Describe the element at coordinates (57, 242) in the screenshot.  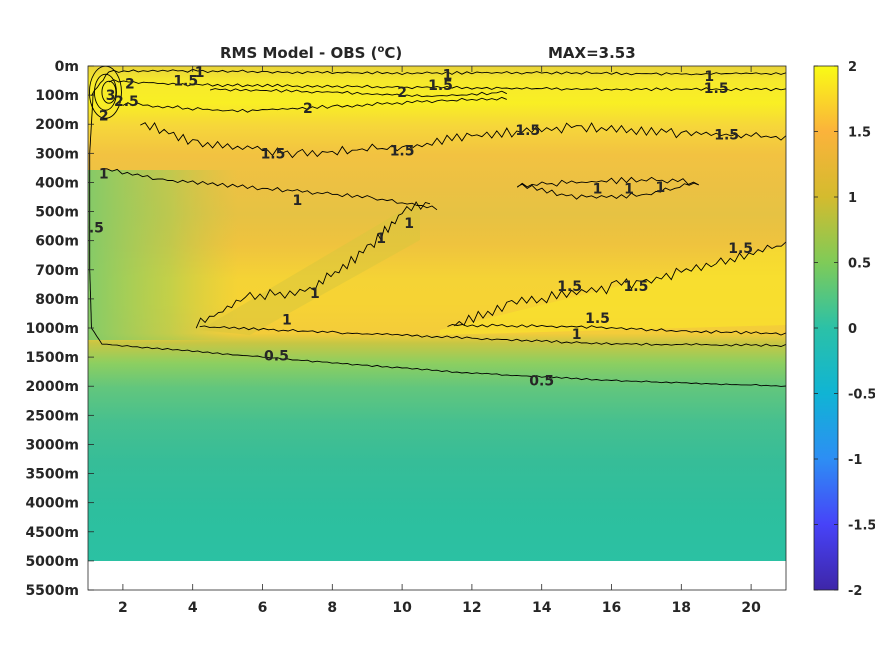
I see `y-tick-label: 600m` at that location.